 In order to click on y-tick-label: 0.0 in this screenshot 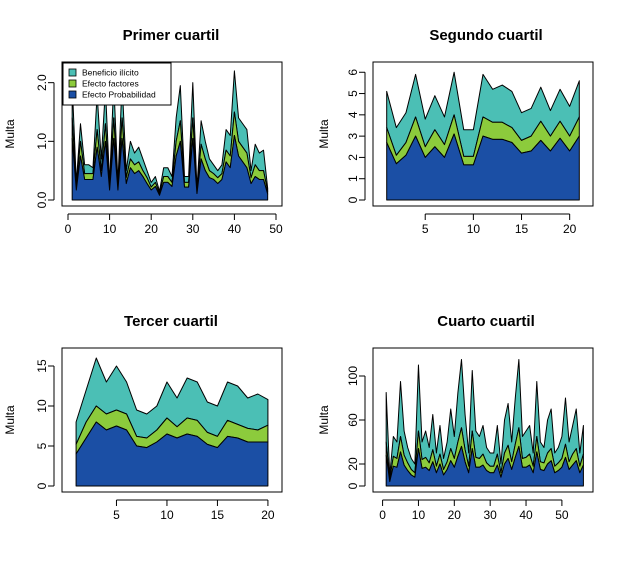, I will do `click(42, 199)`.